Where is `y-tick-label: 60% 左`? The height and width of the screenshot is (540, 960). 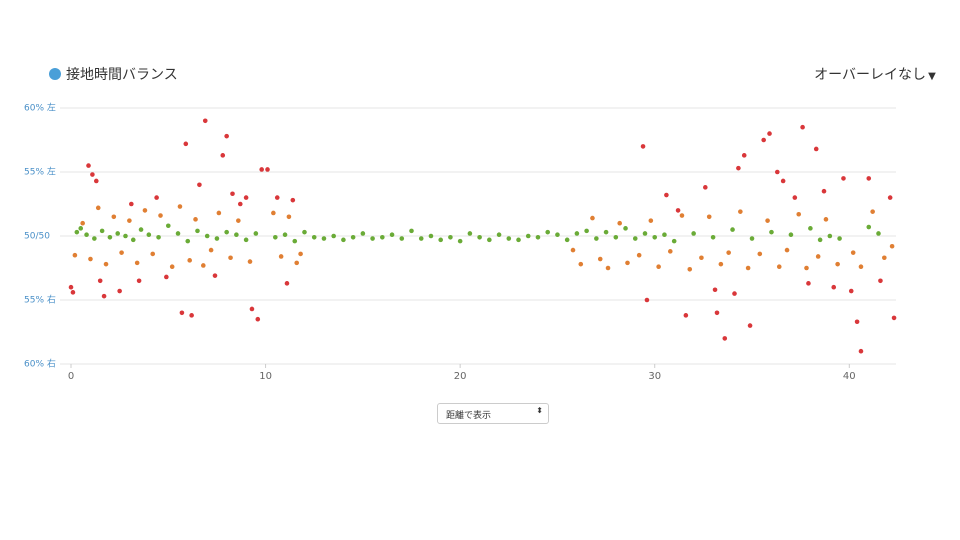 y-tick-label: 60% 左 is located at coordinates (40, 108).